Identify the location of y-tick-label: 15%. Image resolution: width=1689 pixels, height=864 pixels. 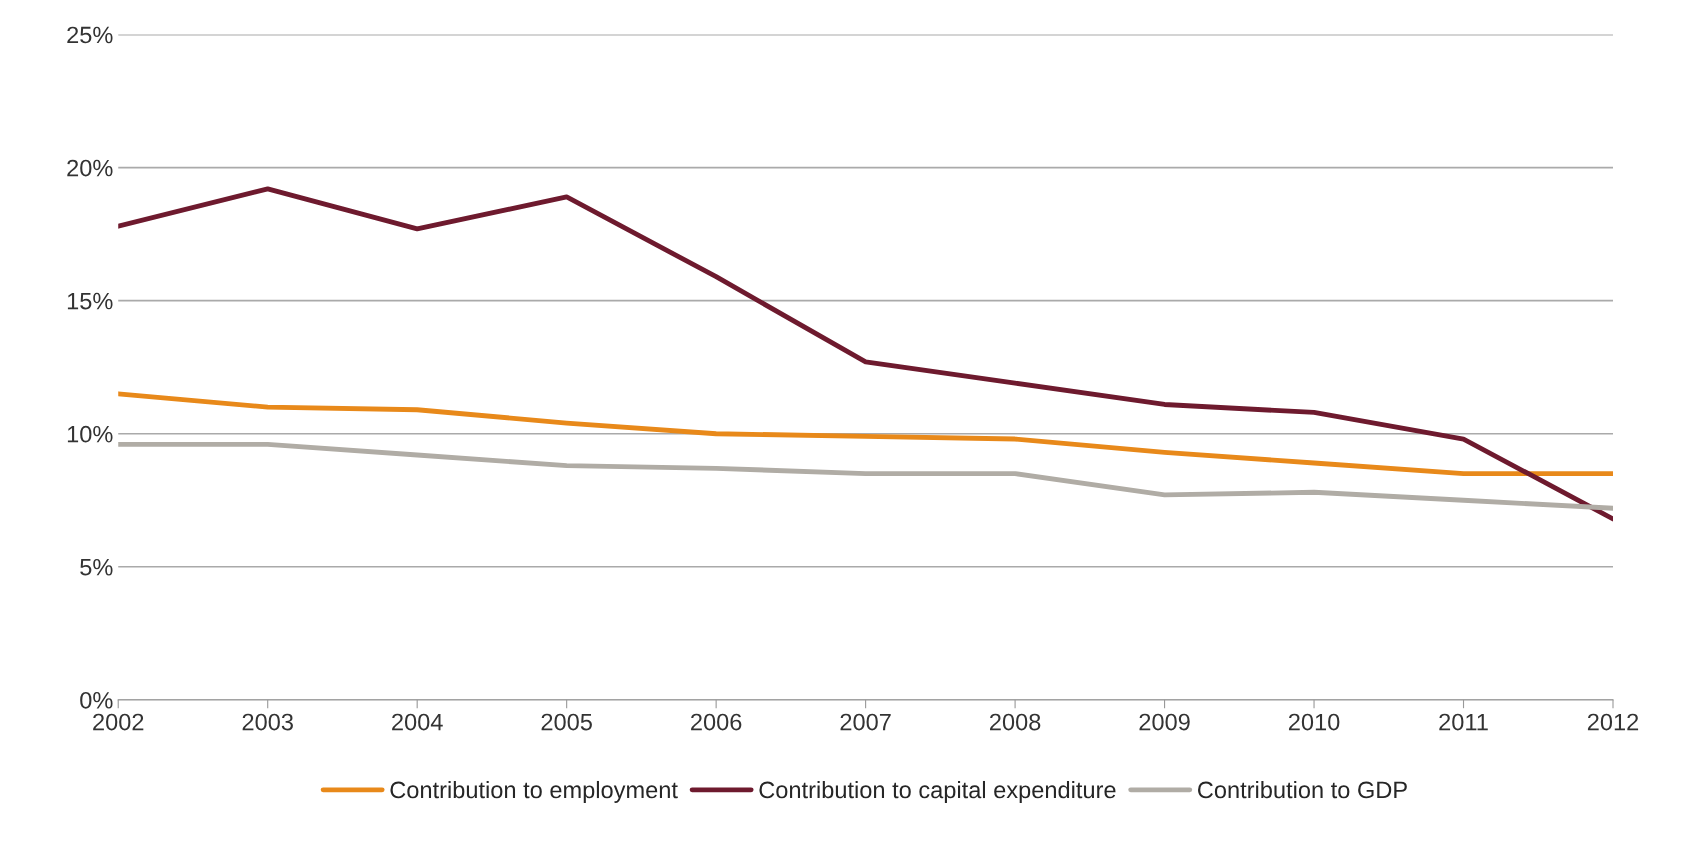
(90, 301).